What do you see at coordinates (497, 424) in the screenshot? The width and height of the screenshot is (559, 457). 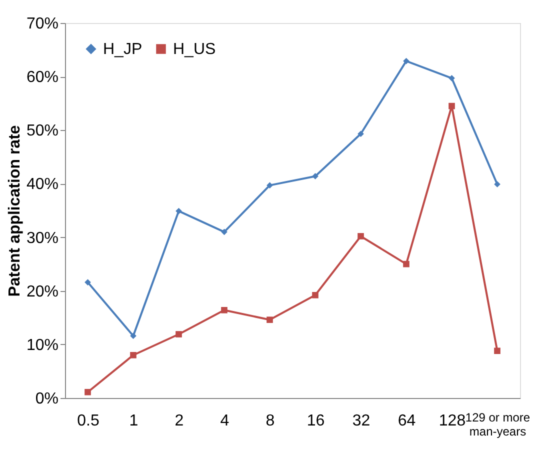 I see `x-tick-label: 129 or more man-years` at bounding box center [497, 424].